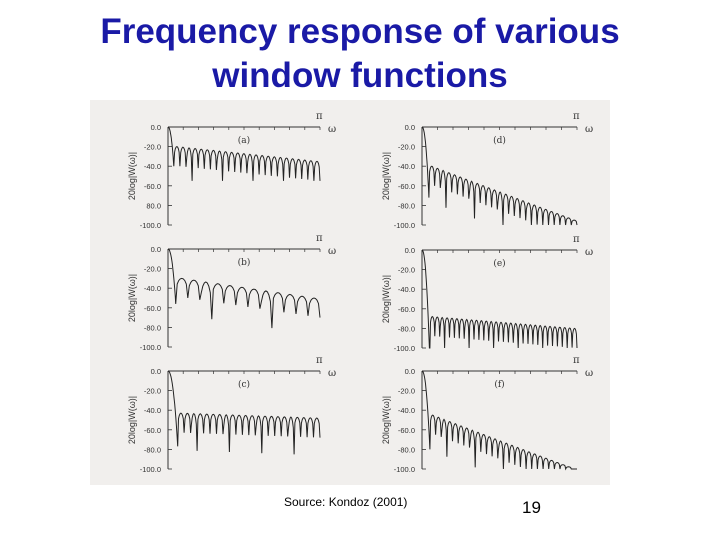  I want to click on panel-label: (c), so click(244, 384).